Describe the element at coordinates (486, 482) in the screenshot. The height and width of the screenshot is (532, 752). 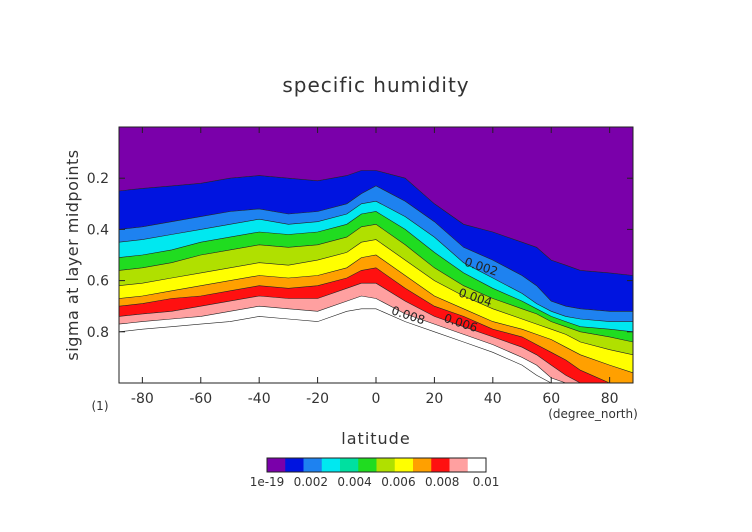
I see `colorbar-tick-label: 0.01` at that location.